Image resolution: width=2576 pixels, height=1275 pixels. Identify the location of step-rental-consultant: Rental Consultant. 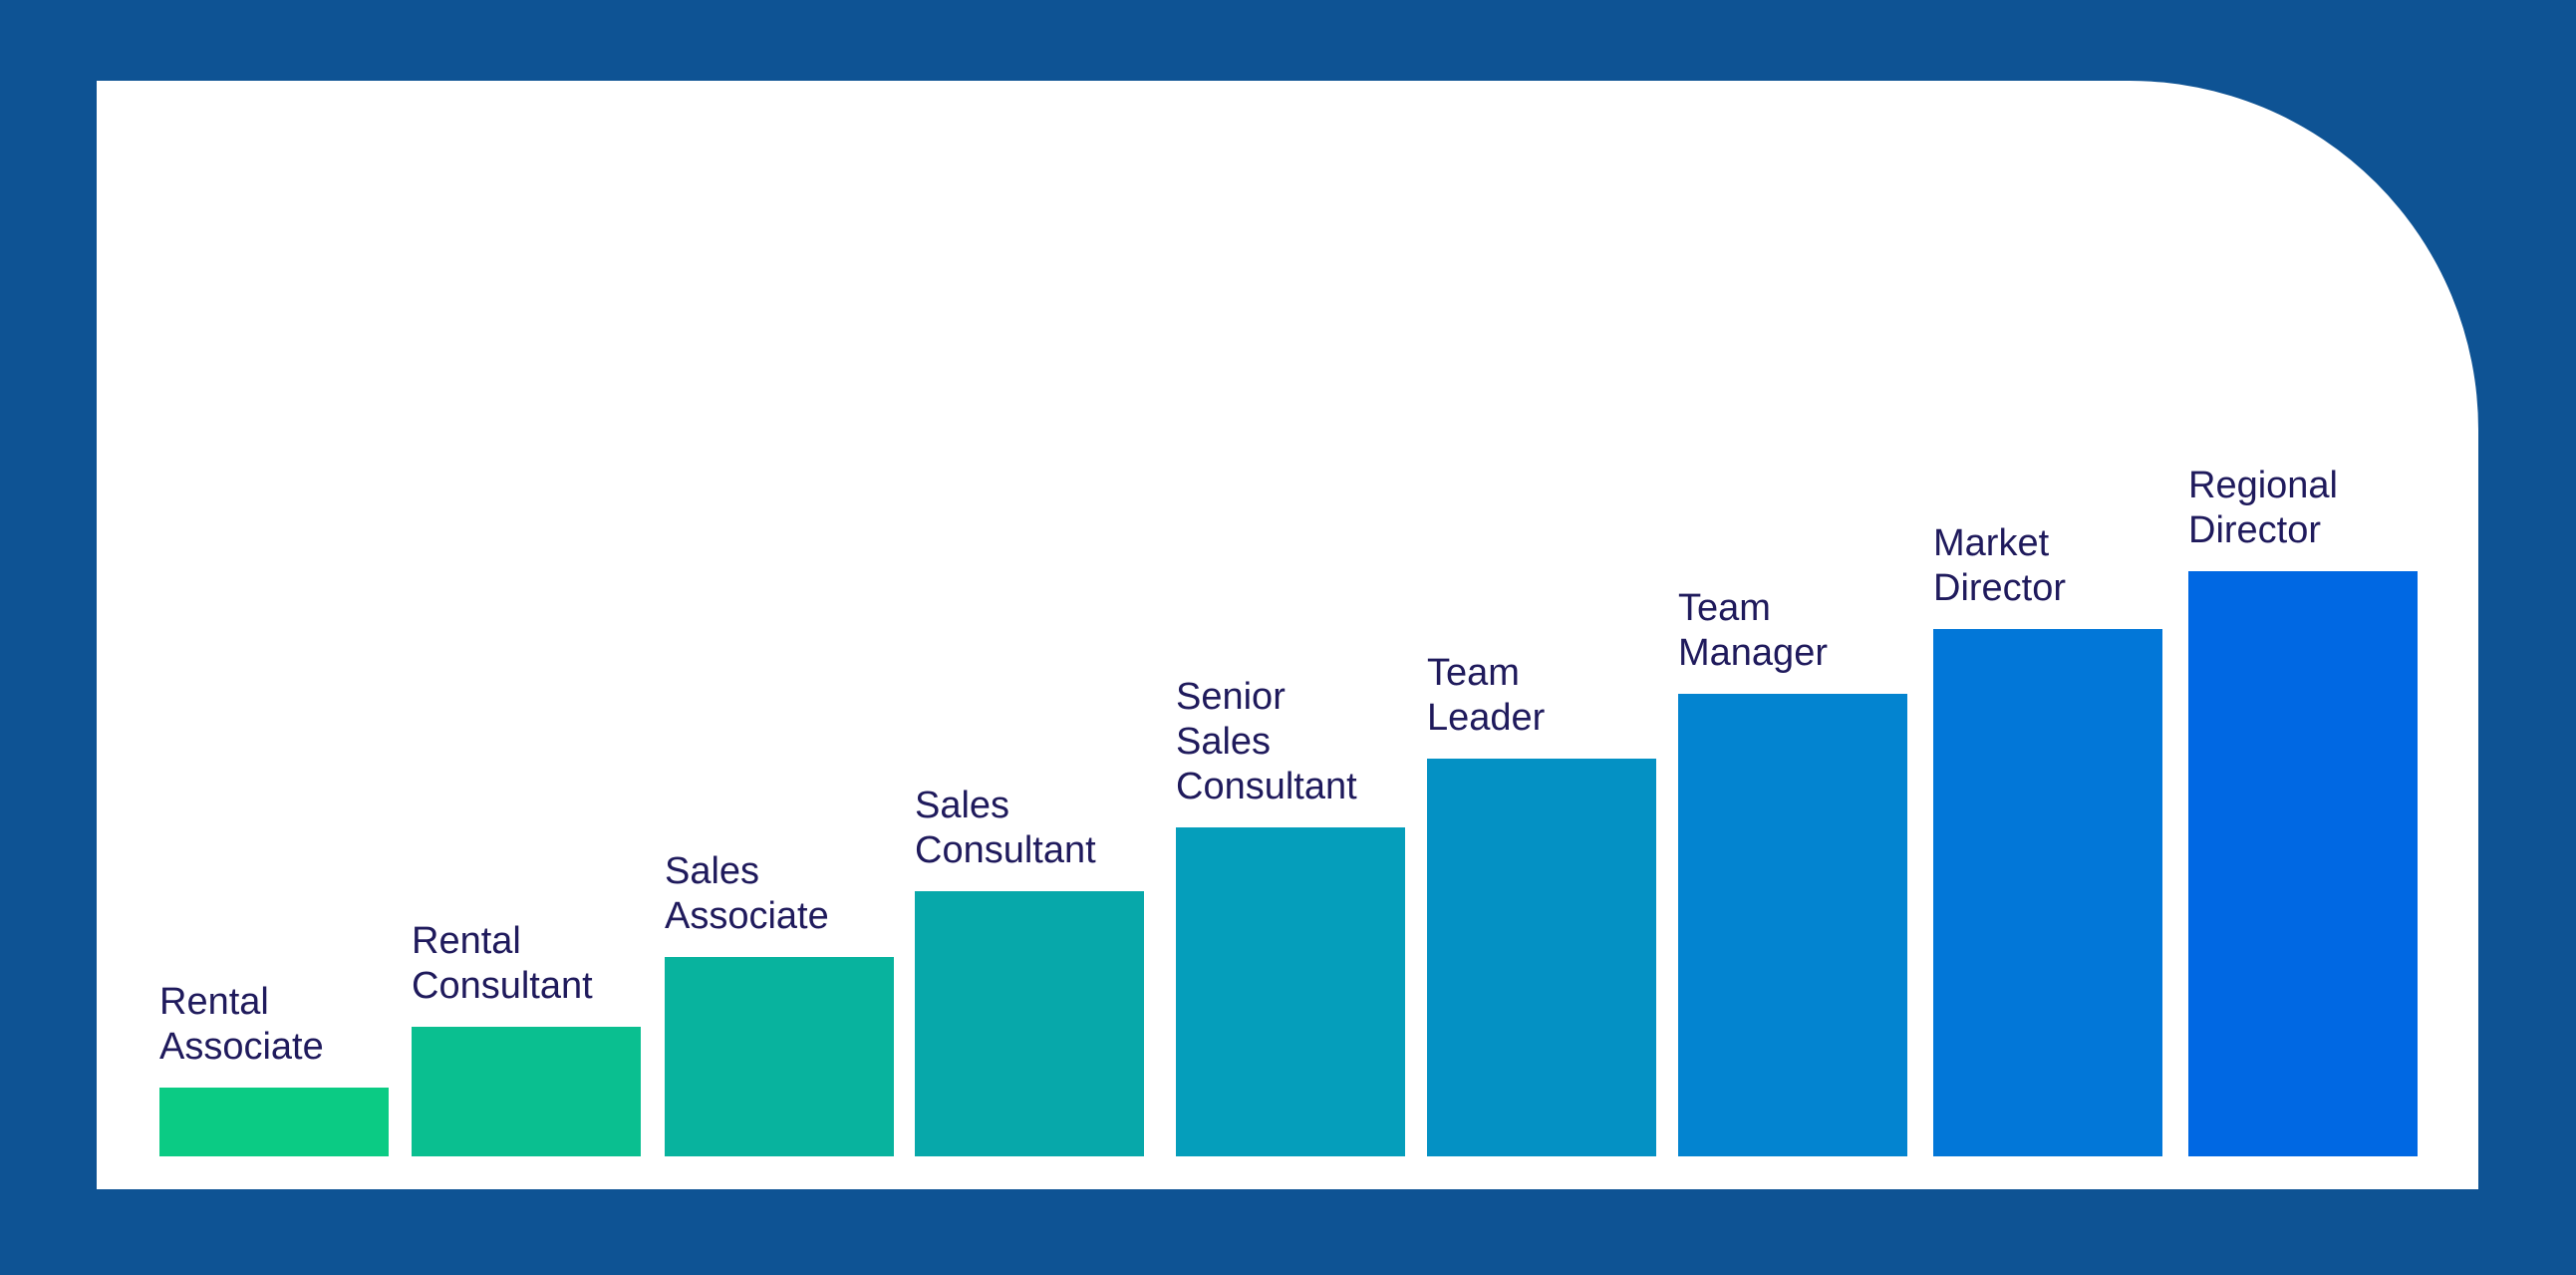
(526, 1038).